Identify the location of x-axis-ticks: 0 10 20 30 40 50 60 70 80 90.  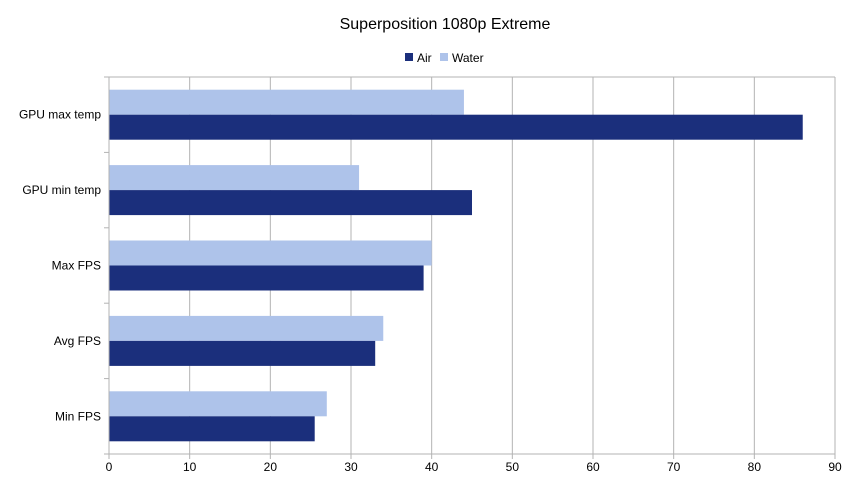
(474, 464).